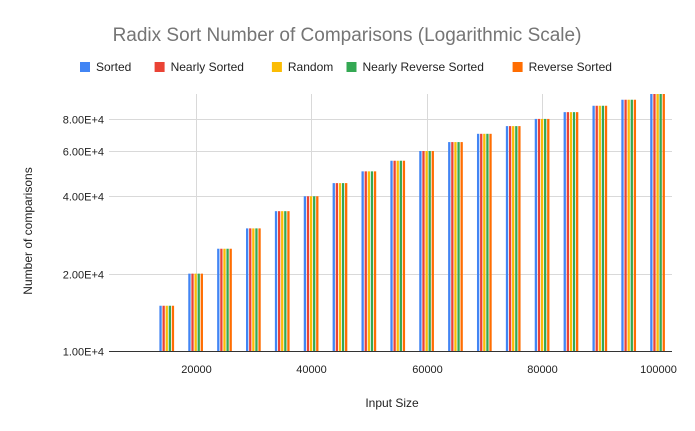 This screenshot has width=695, height=431. What do you see at coordinates (392, 403) in the screenshot?
I see `x-axis-title: Input Size` at bounding box center [392, 403].